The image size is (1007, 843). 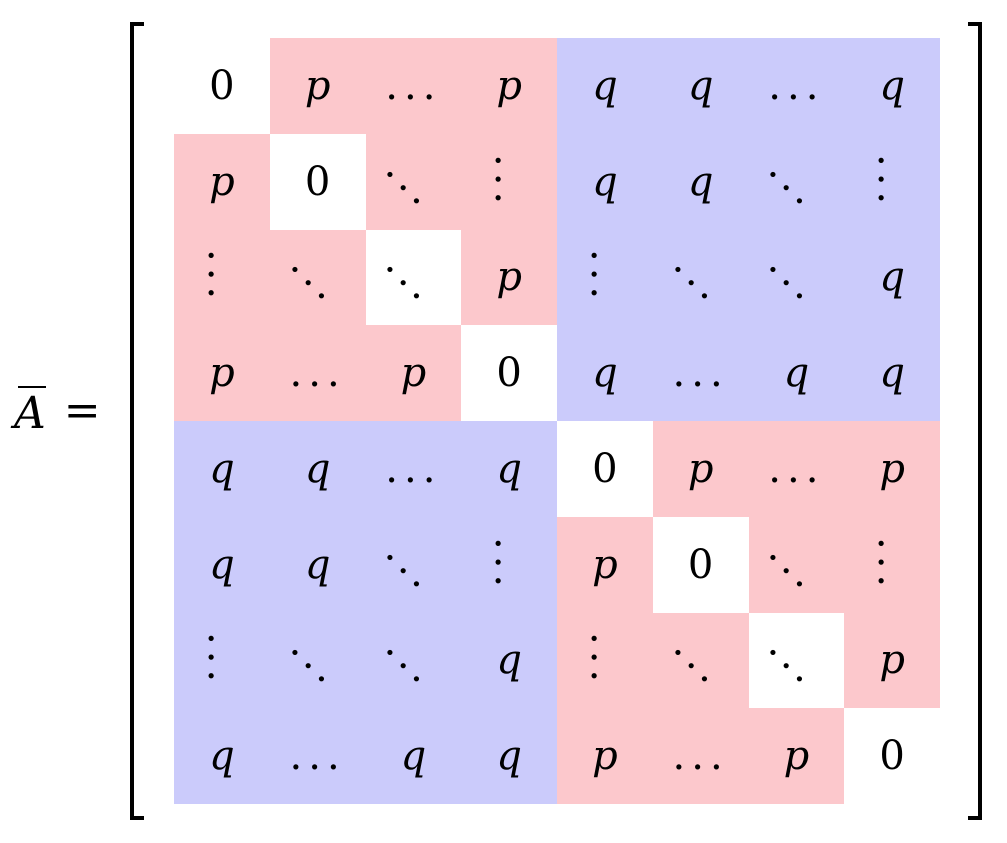 I want to click on right-bracket, so click(x=975, y=421).